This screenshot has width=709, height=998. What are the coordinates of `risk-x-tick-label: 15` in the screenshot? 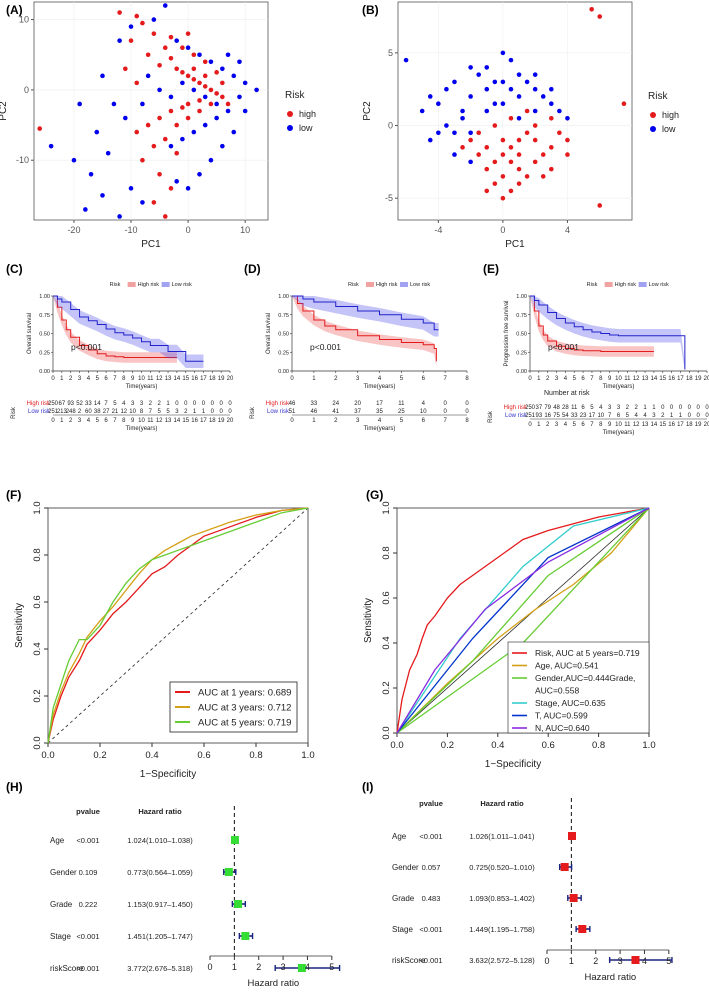 It's located at (662, 425).